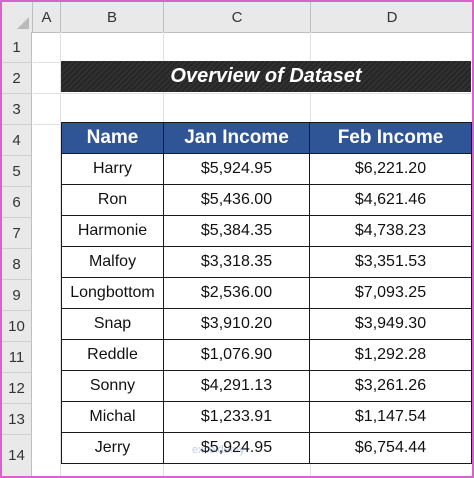  Describe the element at coordinates (390, 324) in the screenshot. I see `cell-feb-income: $3,949.30` at that location.